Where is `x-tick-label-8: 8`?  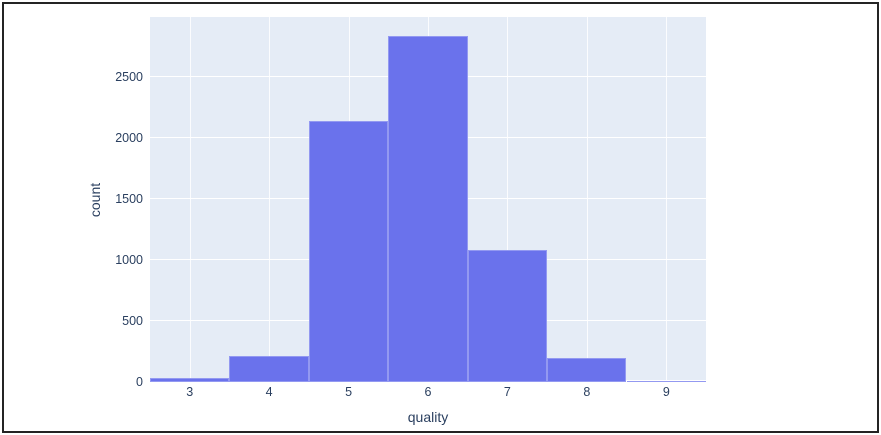 x-tick-label-8: 8 is located at coordinates (587, 392).